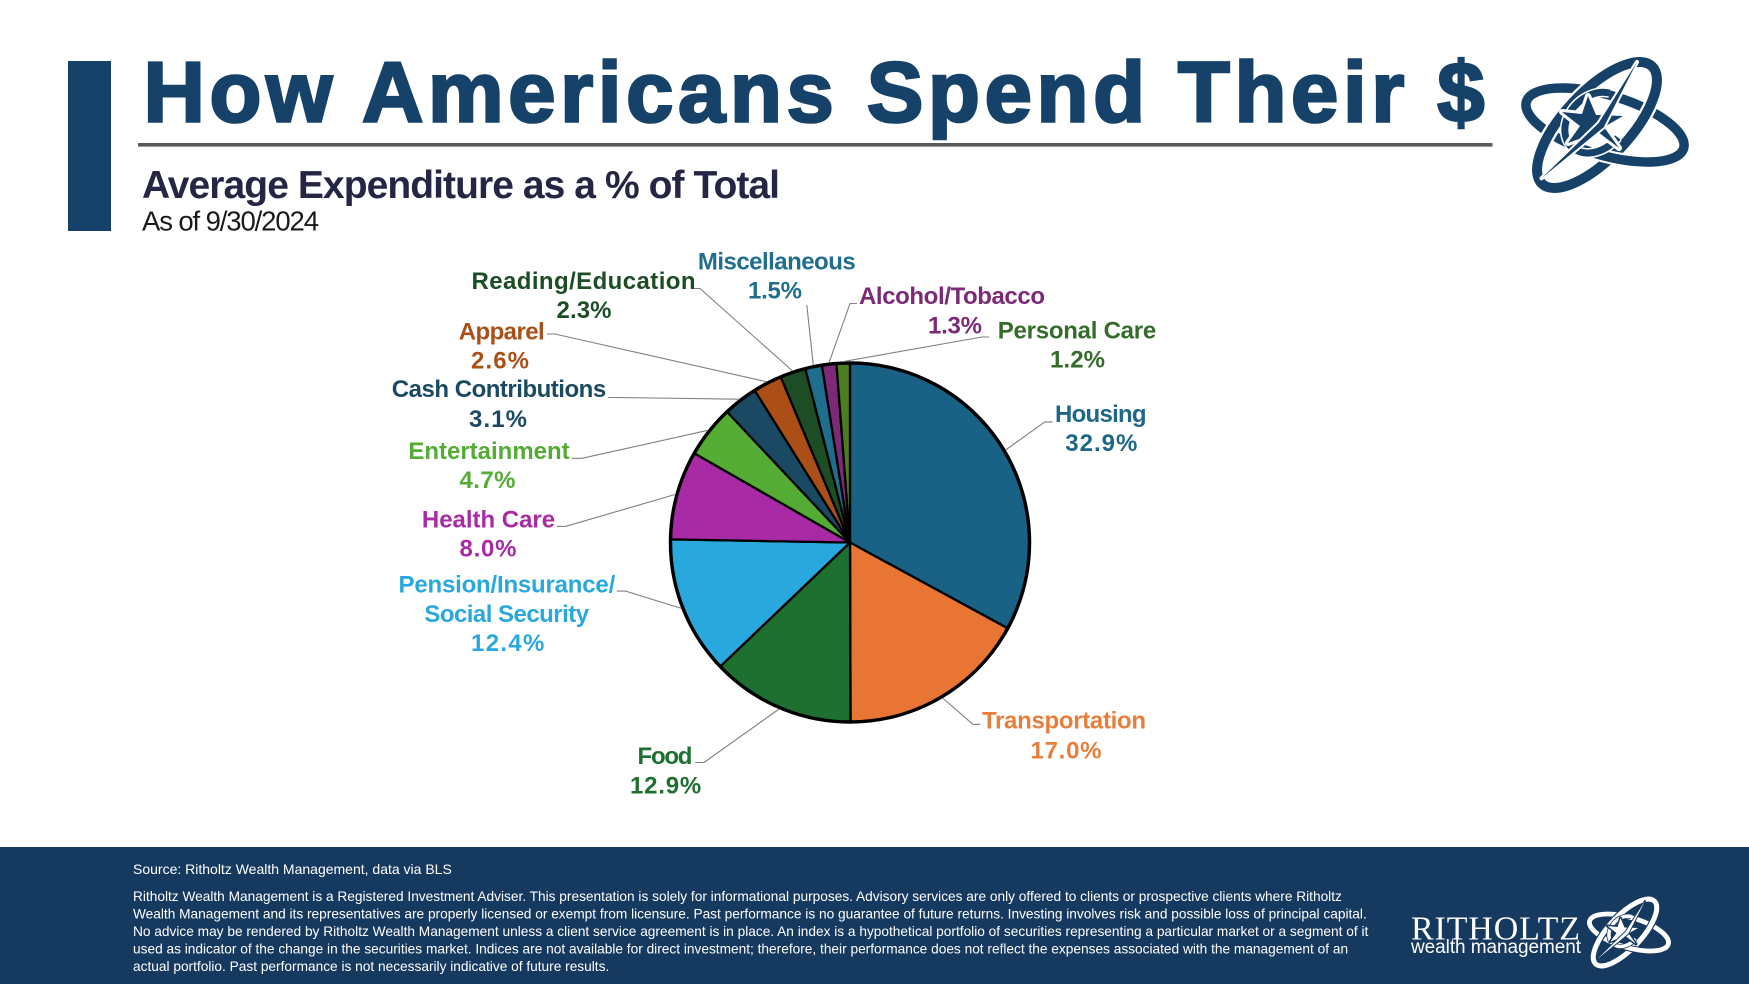  Describe the element at coordinates (498, 419) in the screenshot. I see `svg-text: 3.1%` at that location.